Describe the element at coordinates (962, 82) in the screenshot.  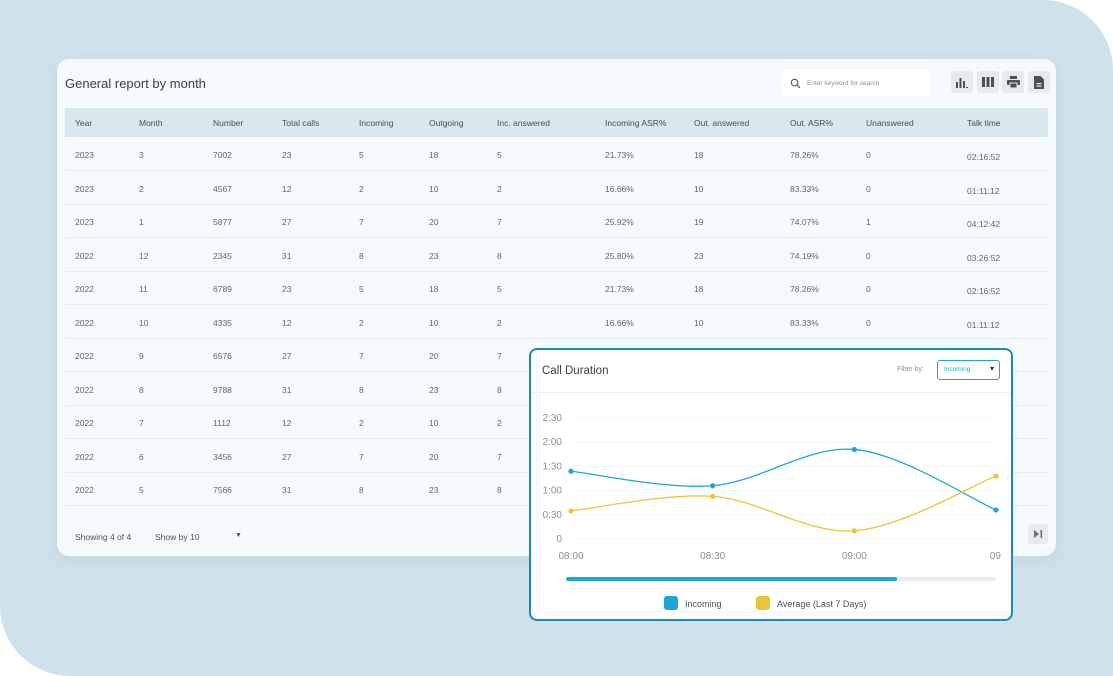
I see `chart-view-button` at that location.